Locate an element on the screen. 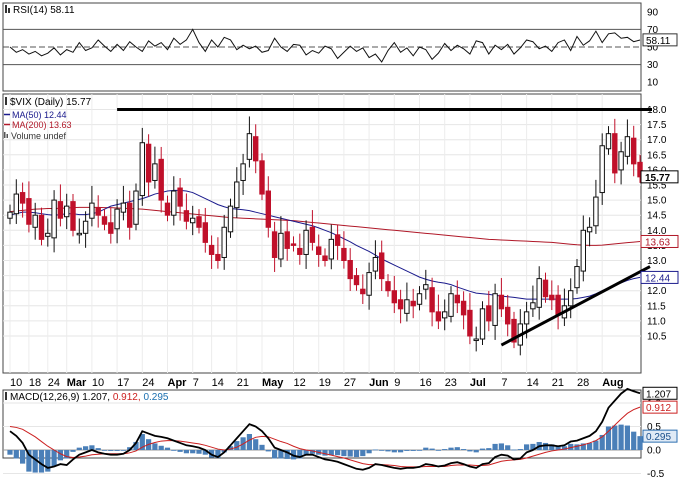  ma200-line is located at coordinates (325, 226).